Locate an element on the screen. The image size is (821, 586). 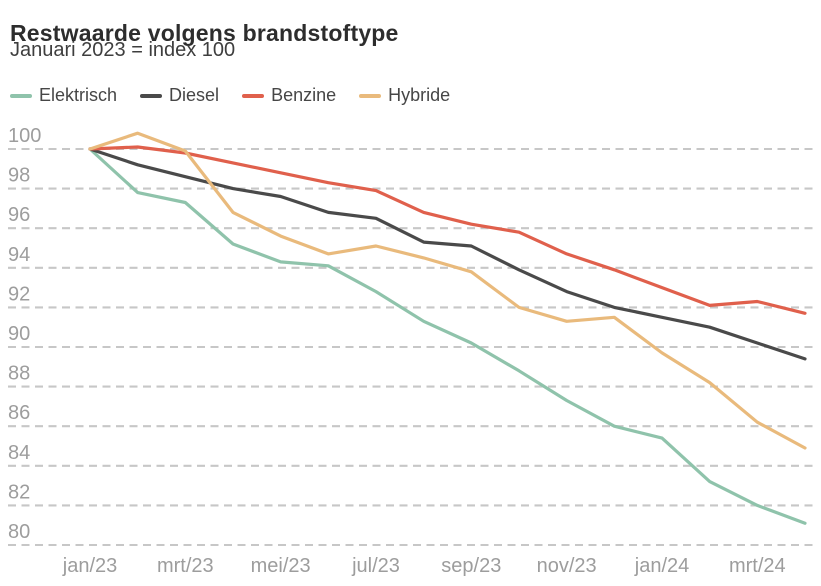
x-tick-mrt-24: mrt/24 is located at coordinates (757, 566).